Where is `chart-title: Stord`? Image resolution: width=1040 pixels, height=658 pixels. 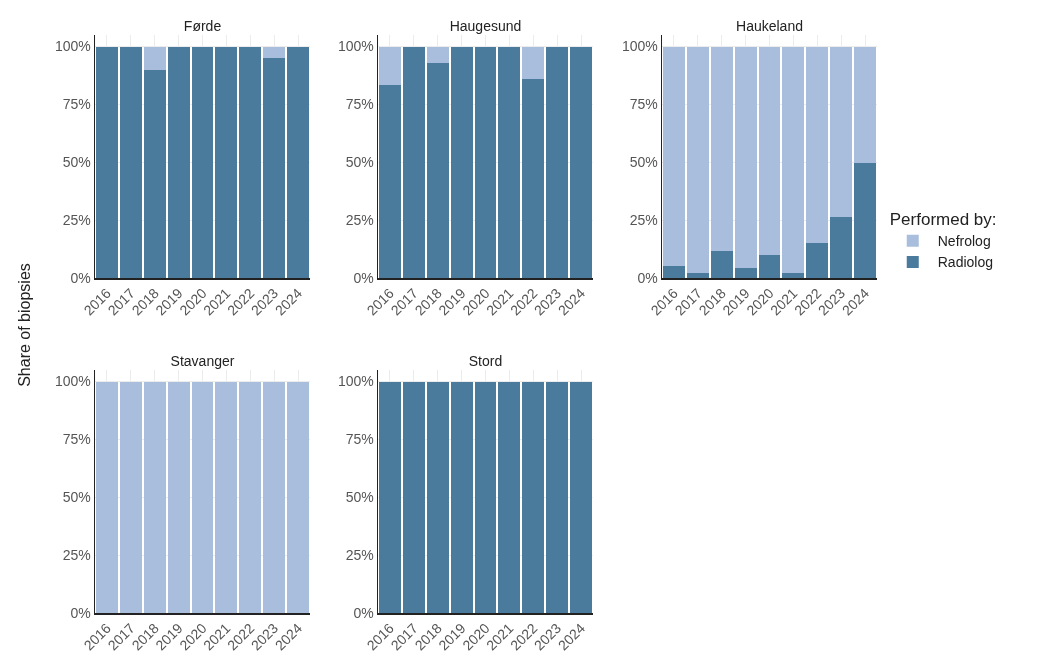 chart-title: Stord is located at coordinates (485, 361).